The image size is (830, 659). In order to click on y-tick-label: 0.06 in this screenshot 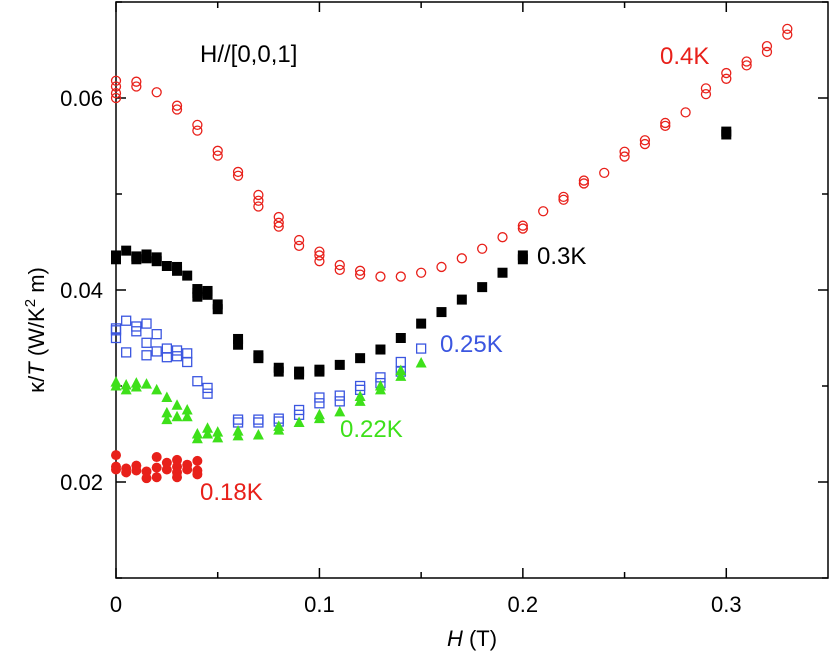, I will do `click(81, 98)`.